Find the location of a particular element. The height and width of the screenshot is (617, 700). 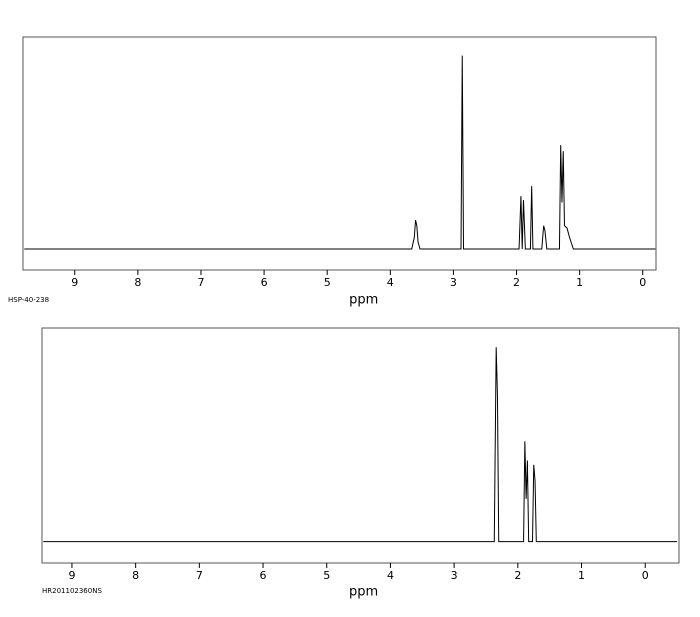

sample-code: HSP-40-238 is located at coordinates (28, 300).